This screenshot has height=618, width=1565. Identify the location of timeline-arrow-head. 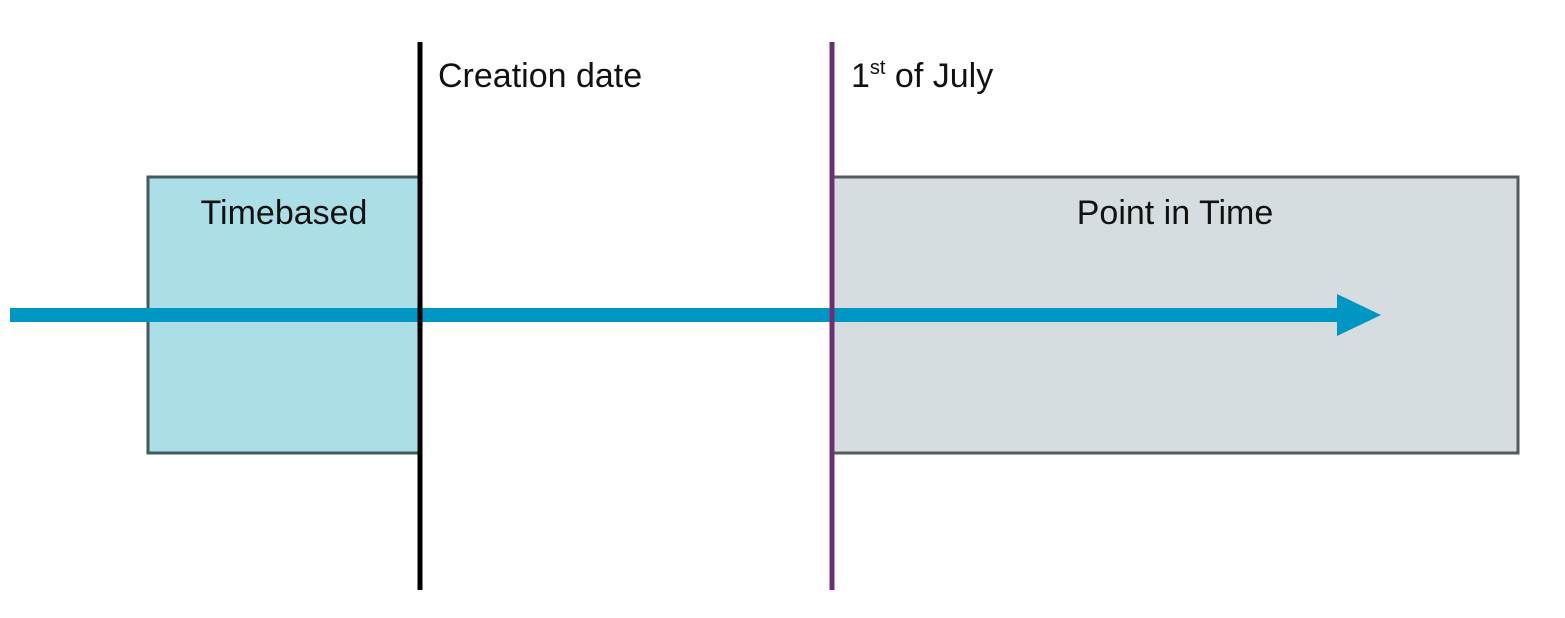
(1359, 315).